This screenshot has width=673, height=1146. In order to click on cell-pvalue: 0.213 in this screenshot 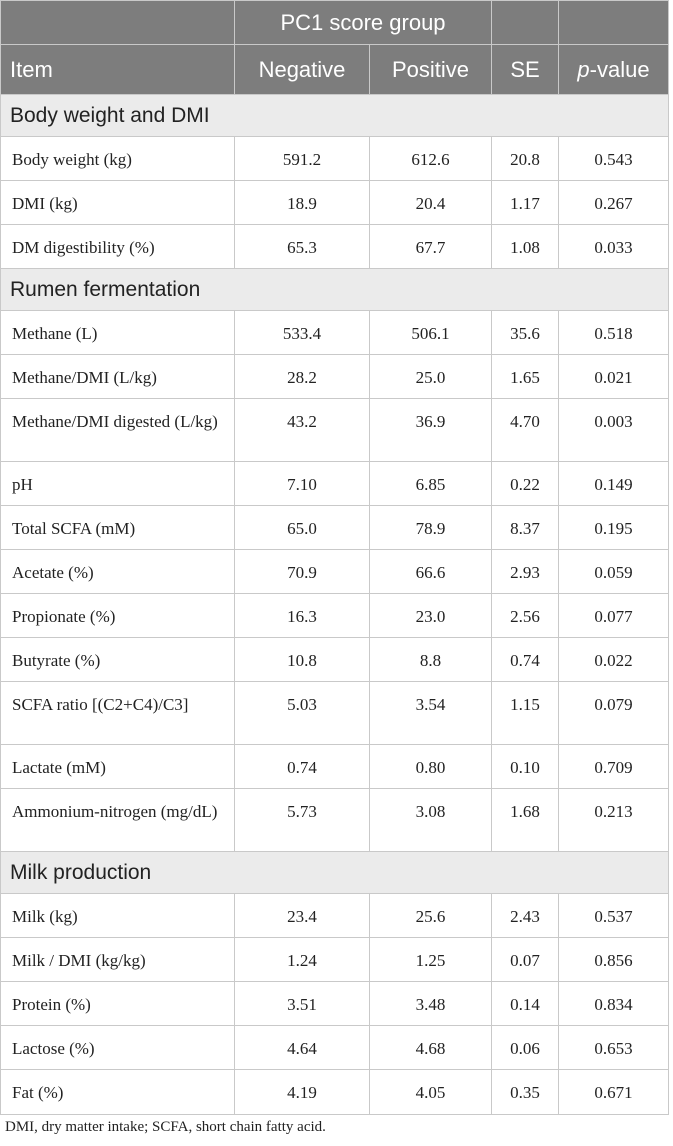, I will do `click(613, 820)`.